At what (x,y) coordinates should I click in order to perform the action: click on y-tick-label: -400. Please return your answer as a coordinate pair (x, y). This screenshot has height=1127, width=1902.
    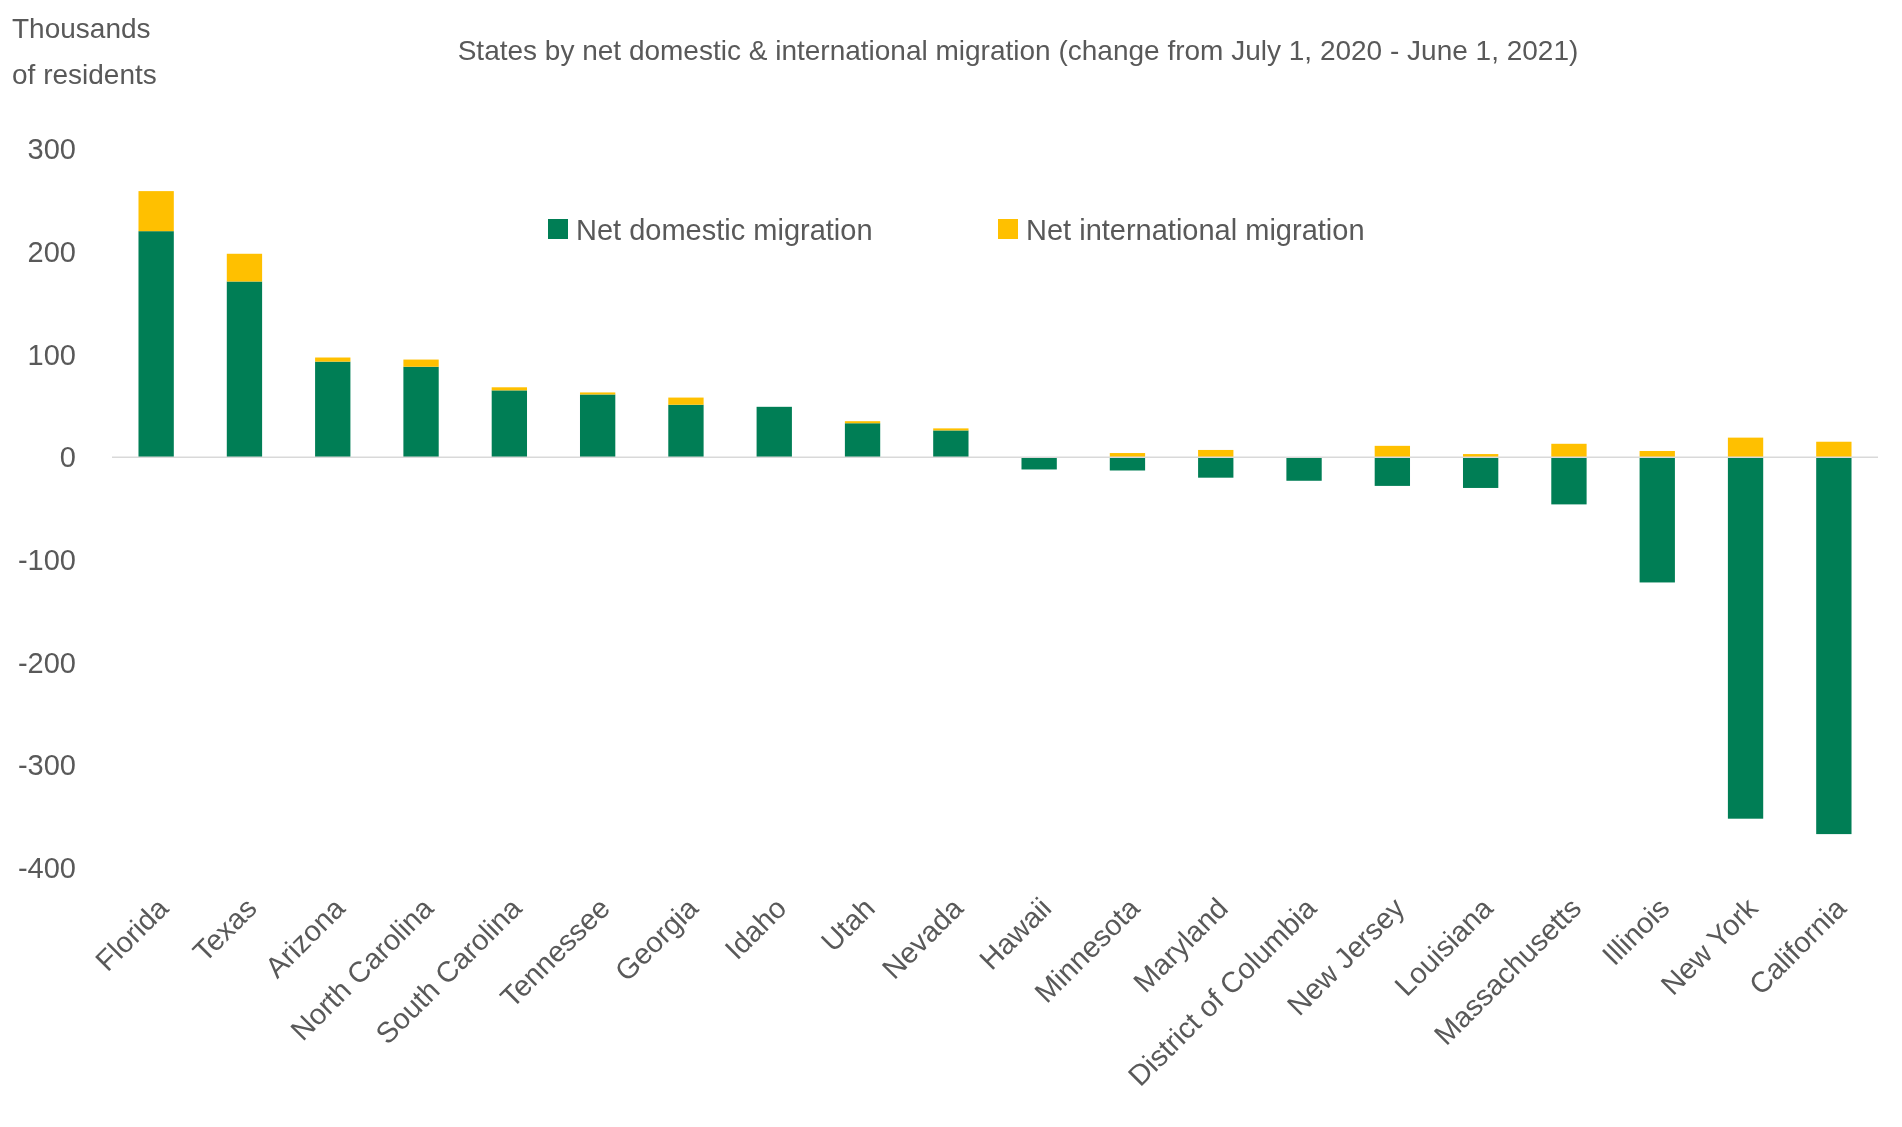
    Looking at the image, I should click on (46, 868).